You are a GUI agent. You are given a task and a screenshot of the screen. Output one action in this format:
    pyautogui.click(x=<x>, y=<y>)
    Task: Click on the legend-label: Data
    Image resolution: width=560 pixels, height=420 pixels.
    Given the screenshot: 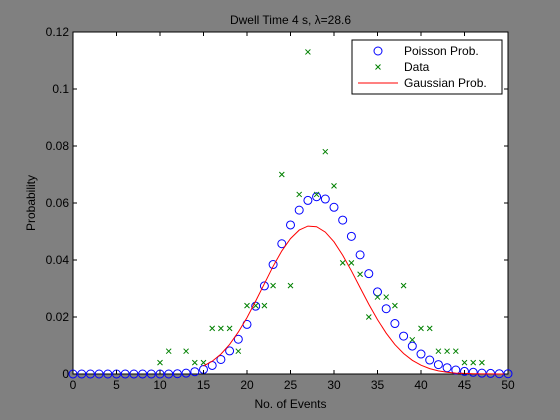 What is the action you would take?
    pyautogui.click(x=417, y=67)
    